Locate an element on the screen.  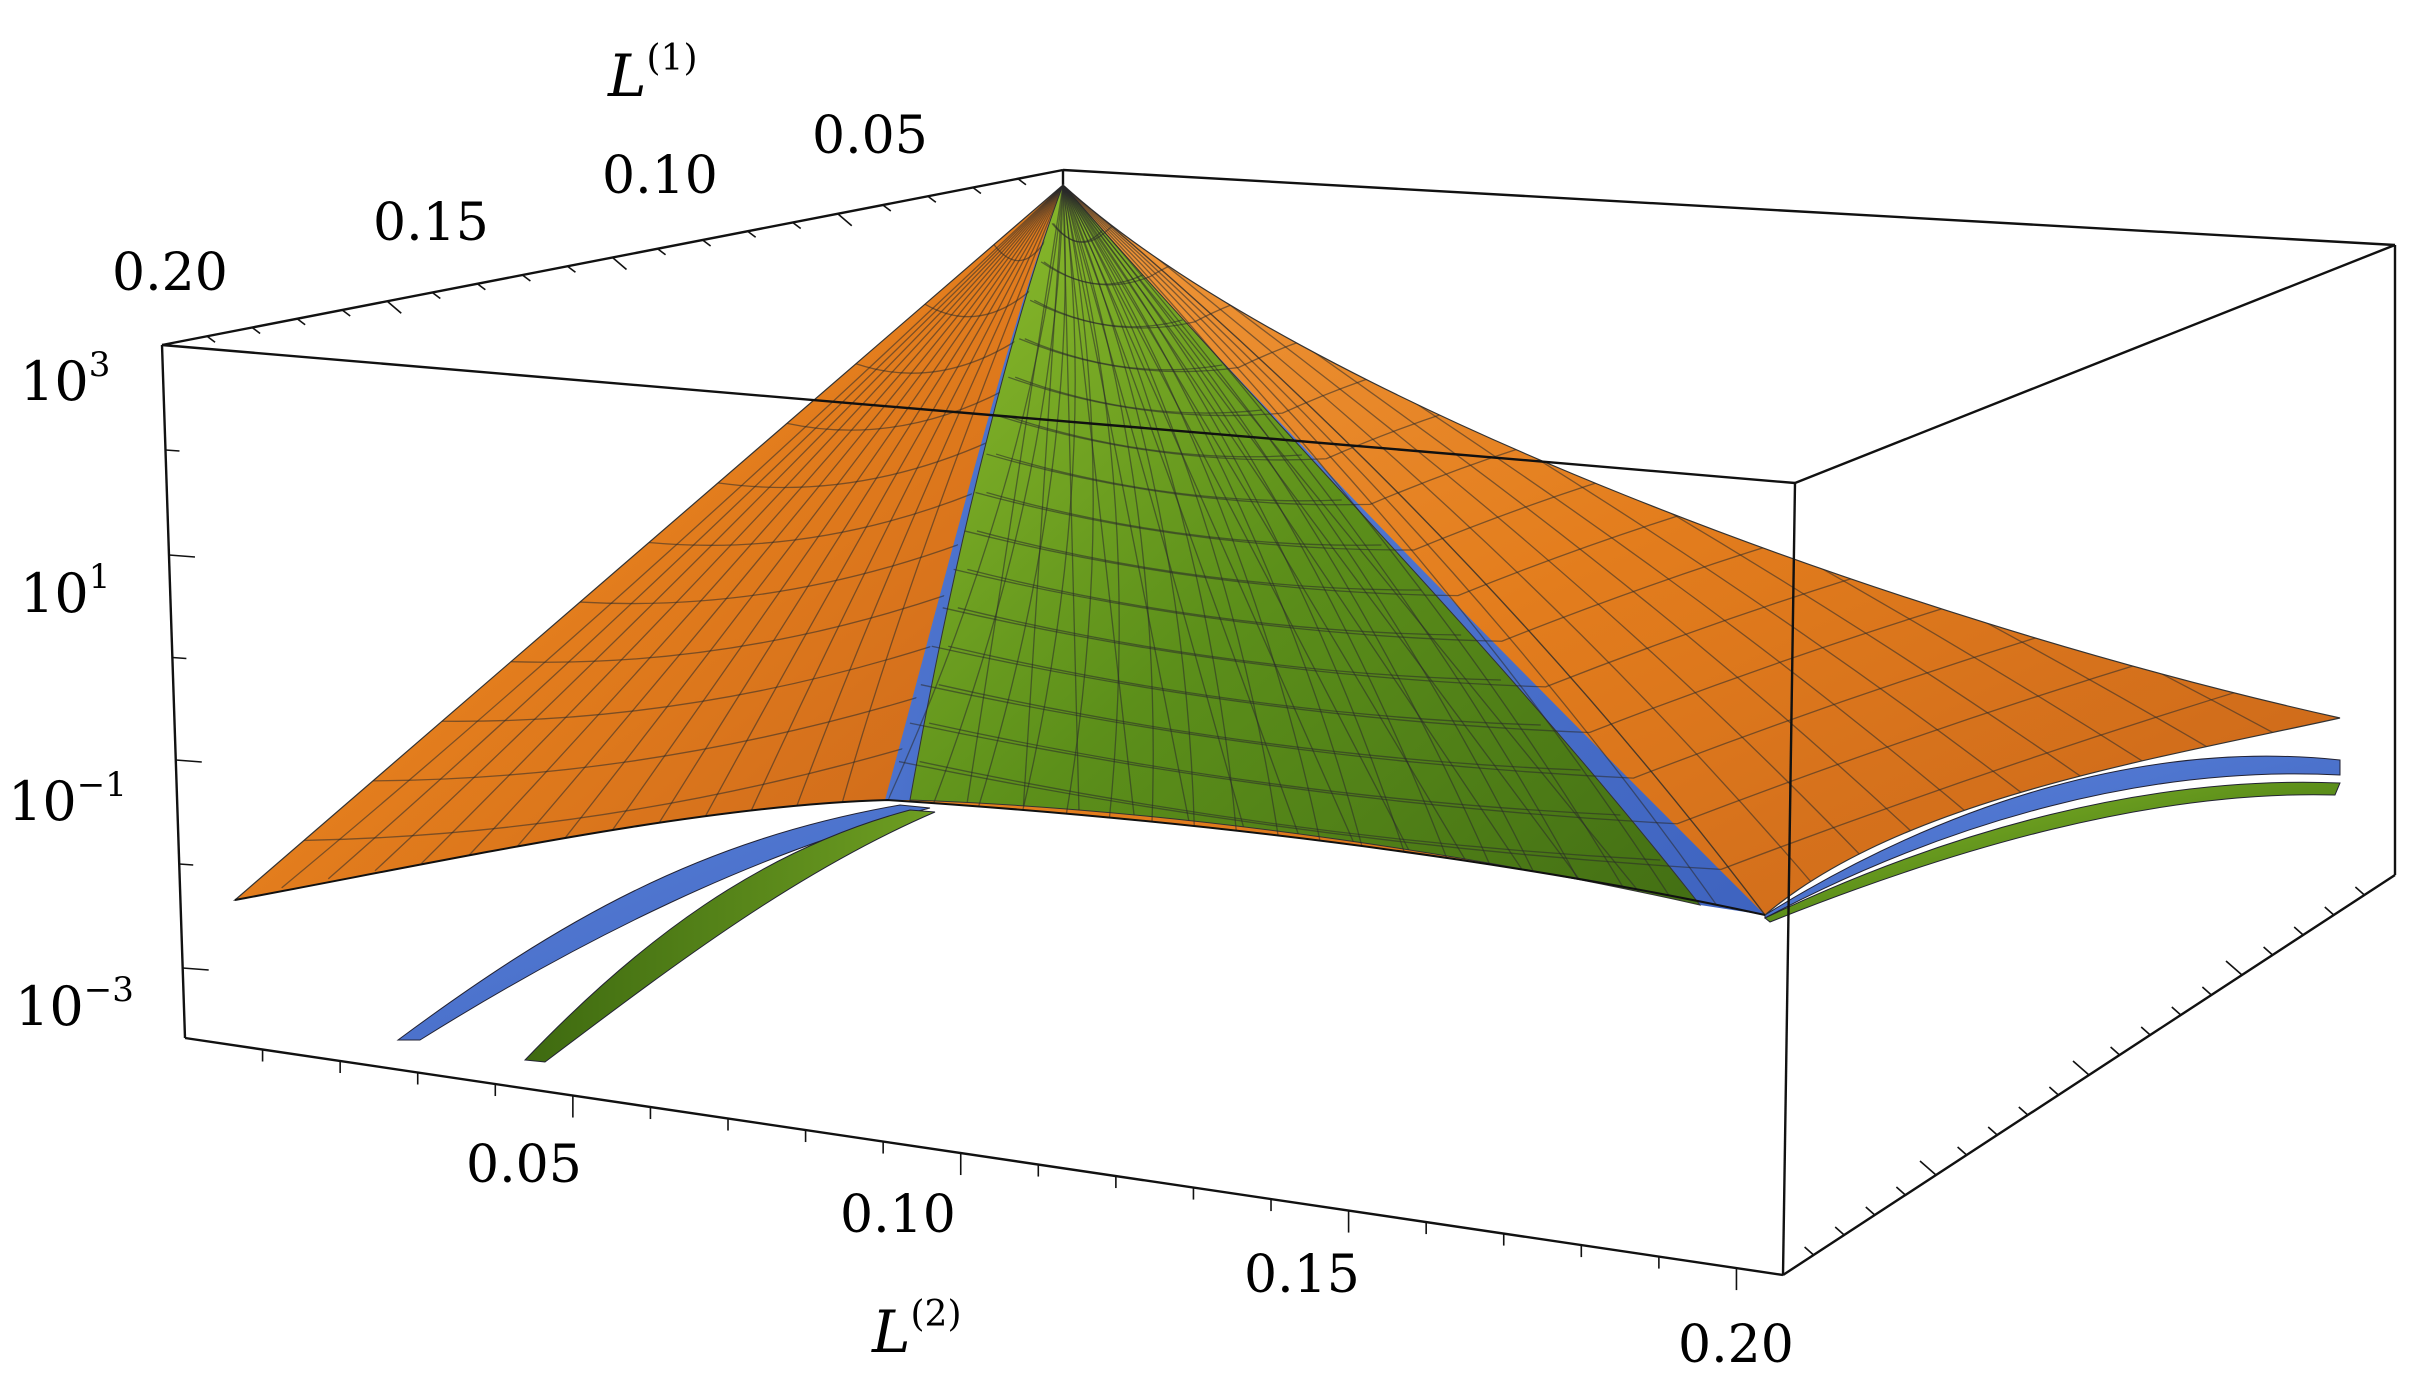
surface-blue-right-wing is located at coordinates (2052, 837).